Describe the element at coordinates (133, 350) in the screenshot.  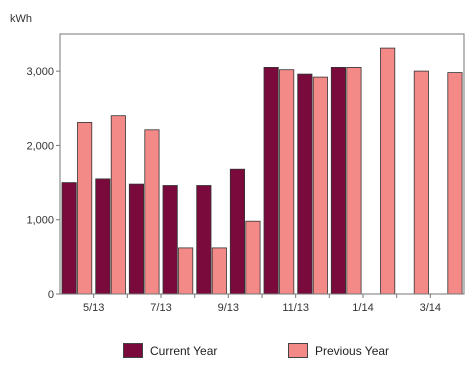
I see `legend-swatch-current-year` at that location.